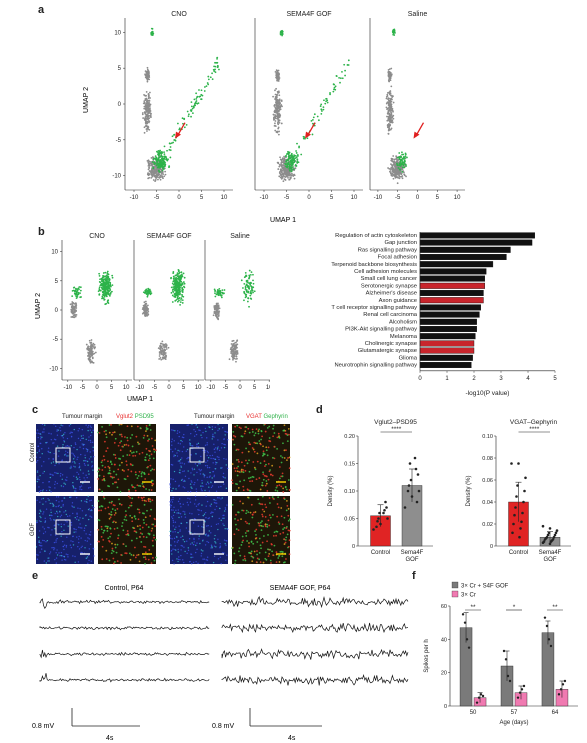 This screenshot has width=587, height=743. What do you see at coordinates (488, 393) in the screenshot?
I see `kegg-xlabel: -log10(P value)` at bounding box center [488, 393].